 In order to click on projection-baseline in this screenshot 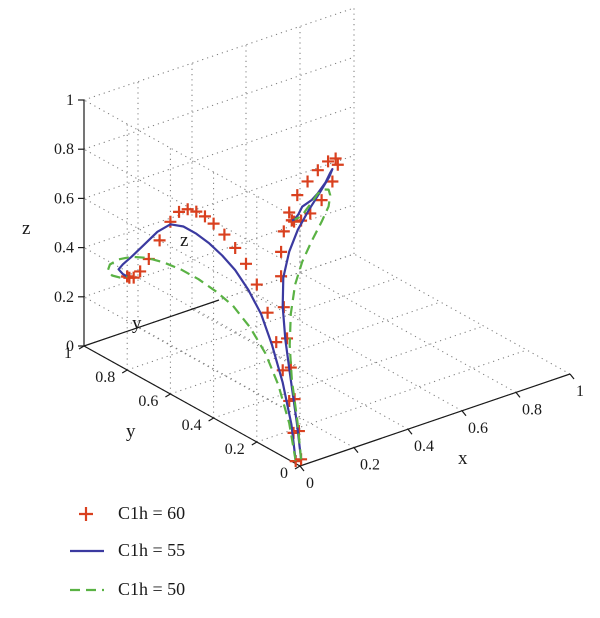, I will do `click(151, 323)`.